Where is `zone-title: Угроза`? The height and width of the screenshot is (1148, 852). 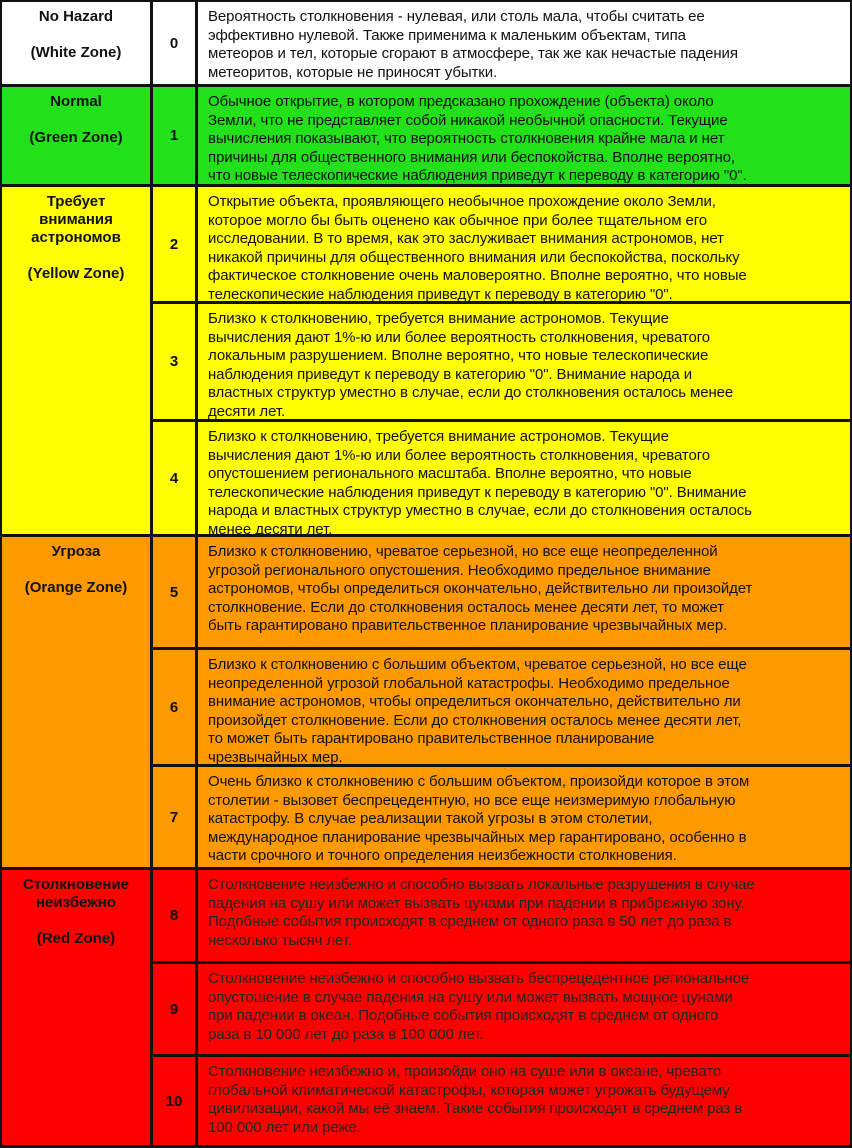
zone-title: Угроза is located at coordinates (76, 551).